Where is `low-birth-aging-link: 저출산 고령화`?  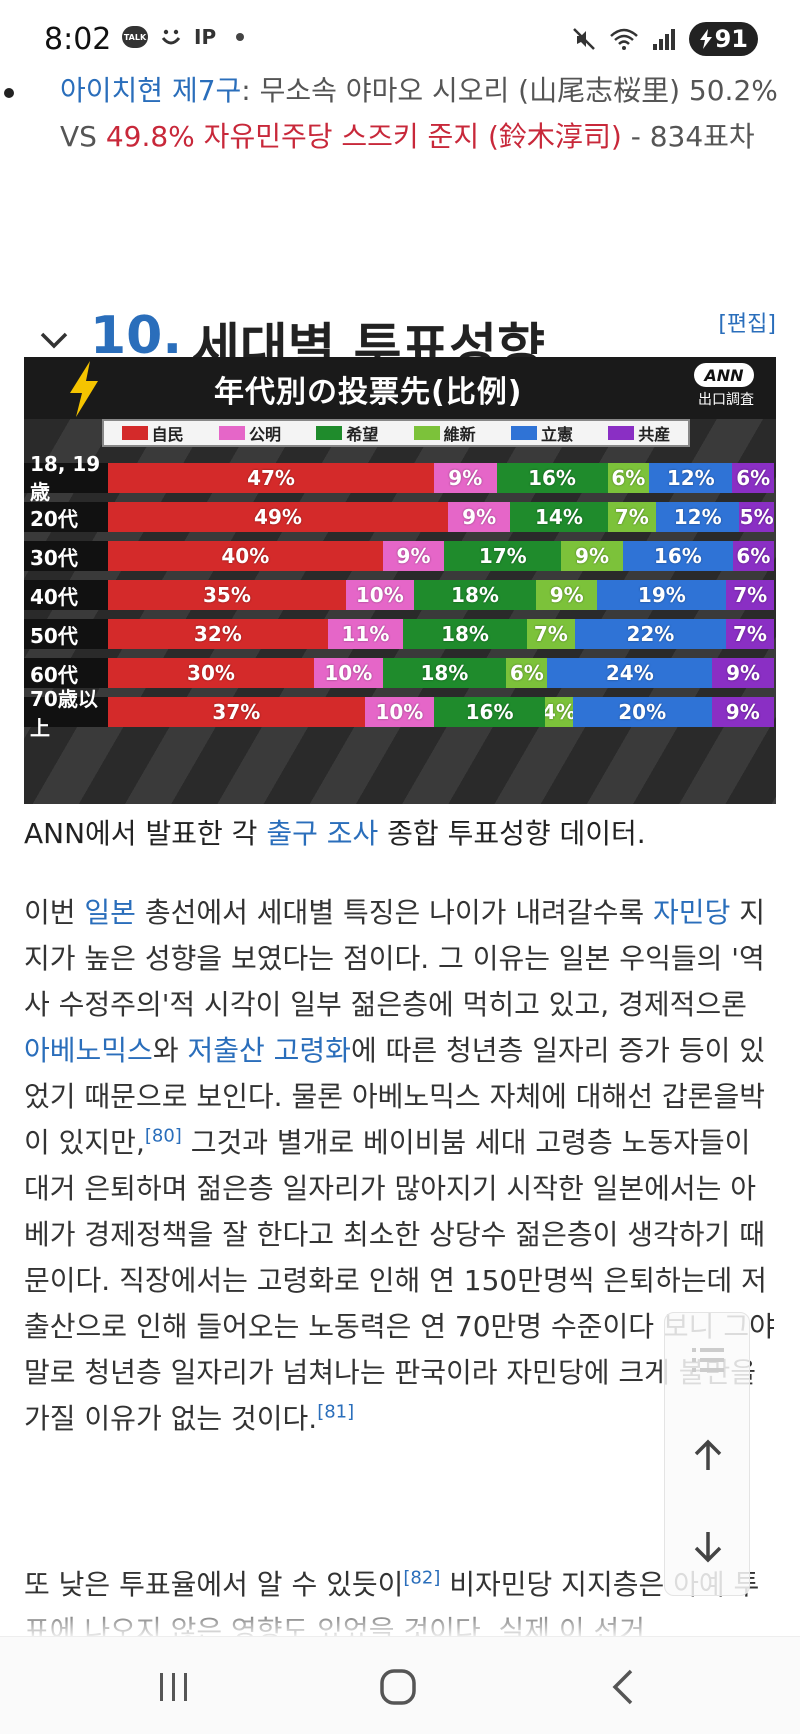
low-birth-aging-link: 저출산 고령화 is located at coordinates (269, 1050).